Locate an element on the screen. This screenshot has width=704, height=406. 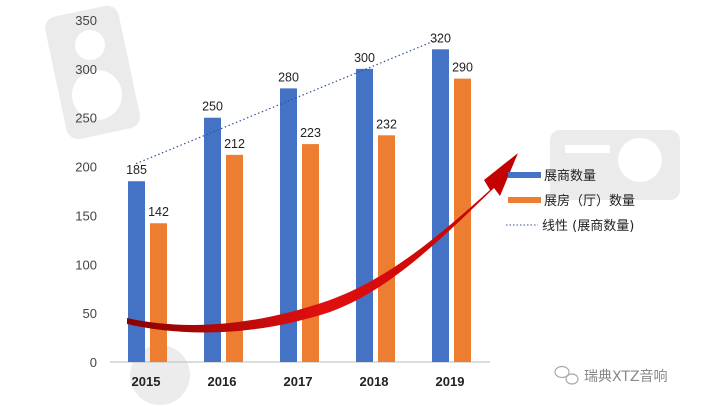
data-label-series-1: 185 is located at coordinates (136, 170).